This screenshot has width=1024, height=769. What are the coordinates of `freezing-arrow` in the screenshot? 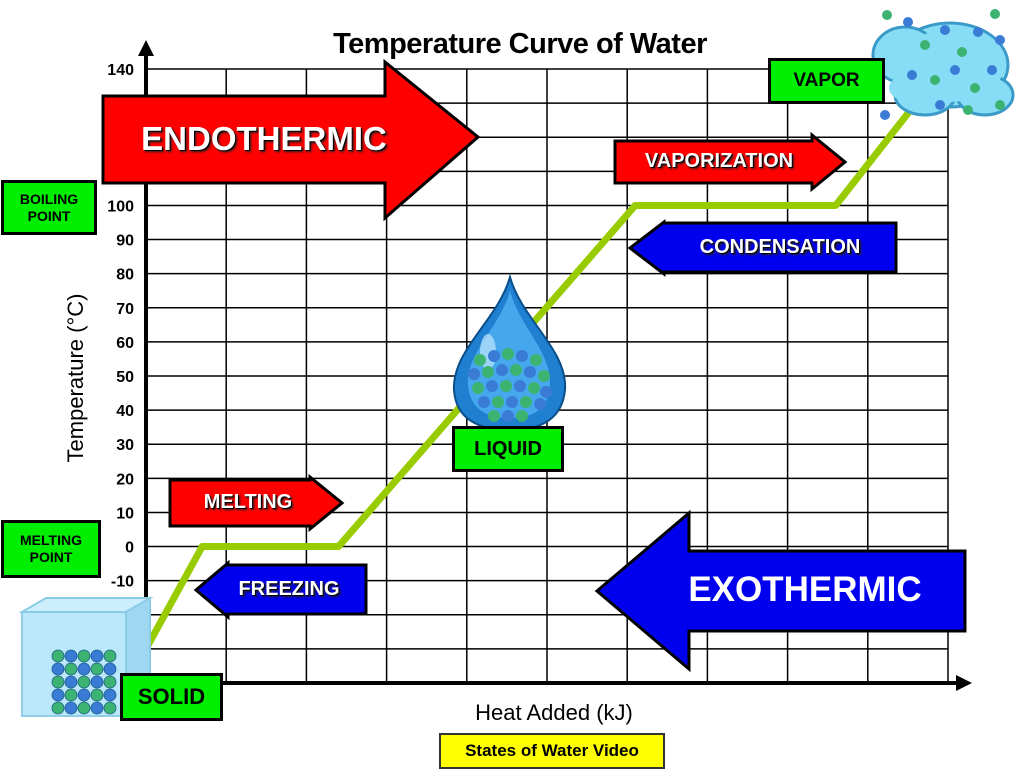 It's located at (280, 590).